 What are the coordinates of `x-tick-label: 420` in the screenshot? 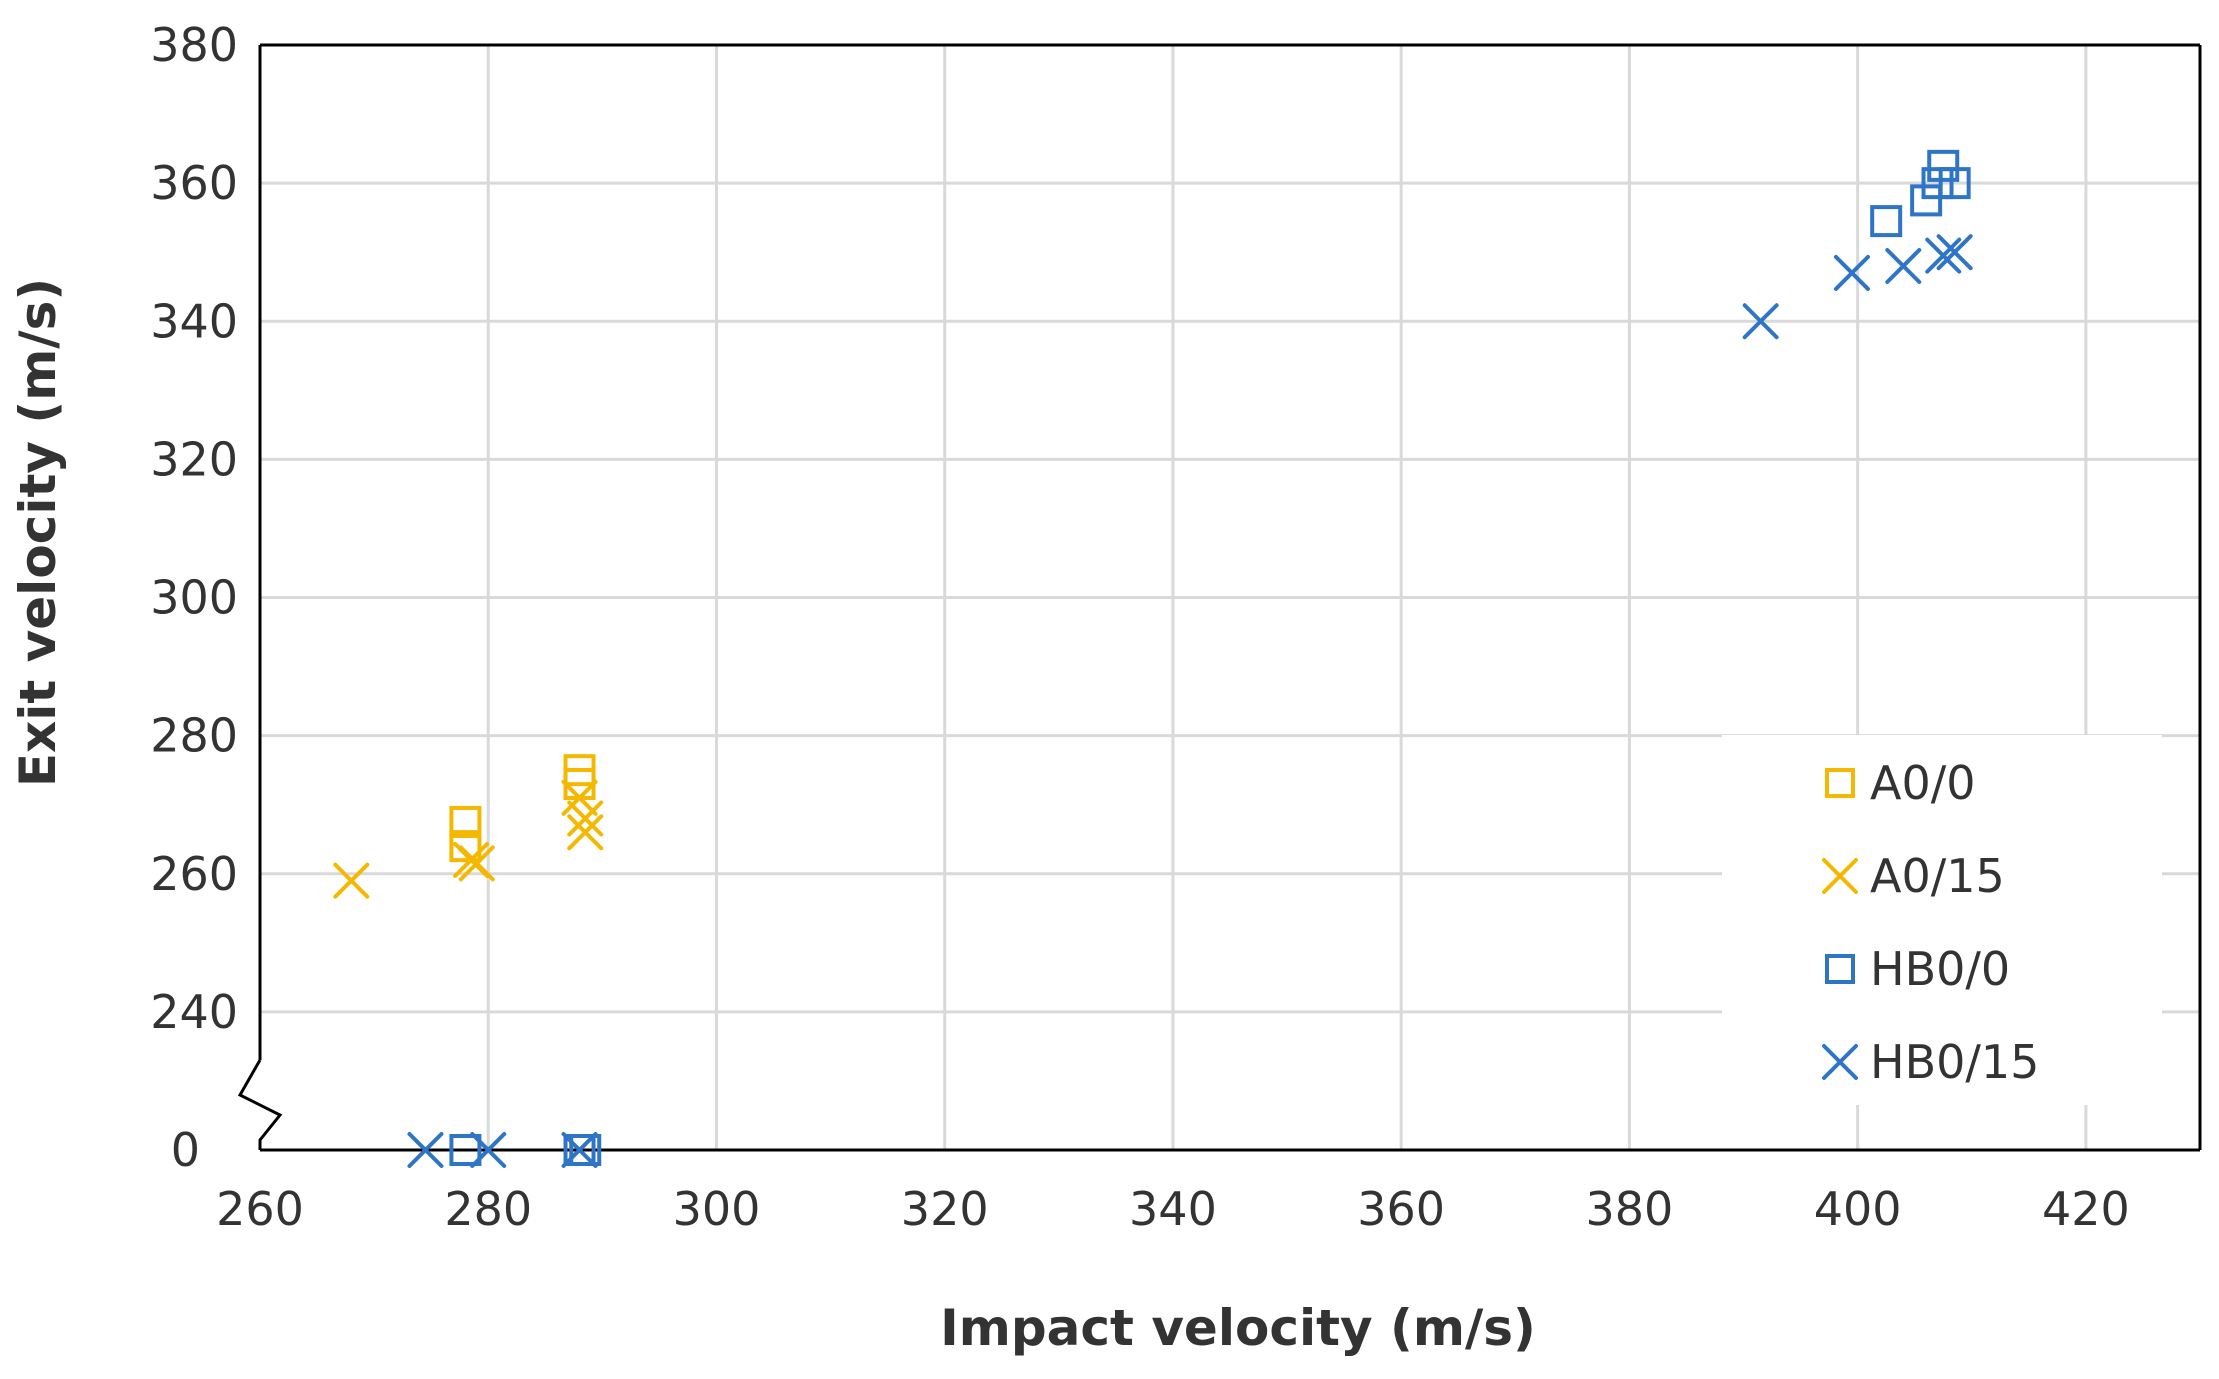 It's located at (2086, 1209).